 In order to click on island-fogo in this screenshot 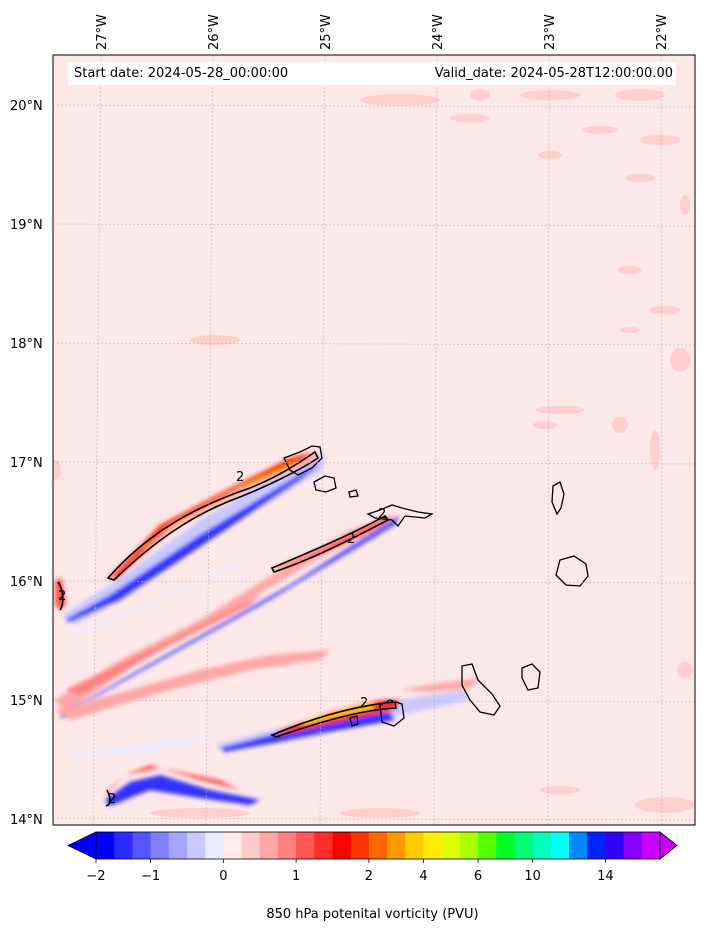, I will do `click(392, 713)`.